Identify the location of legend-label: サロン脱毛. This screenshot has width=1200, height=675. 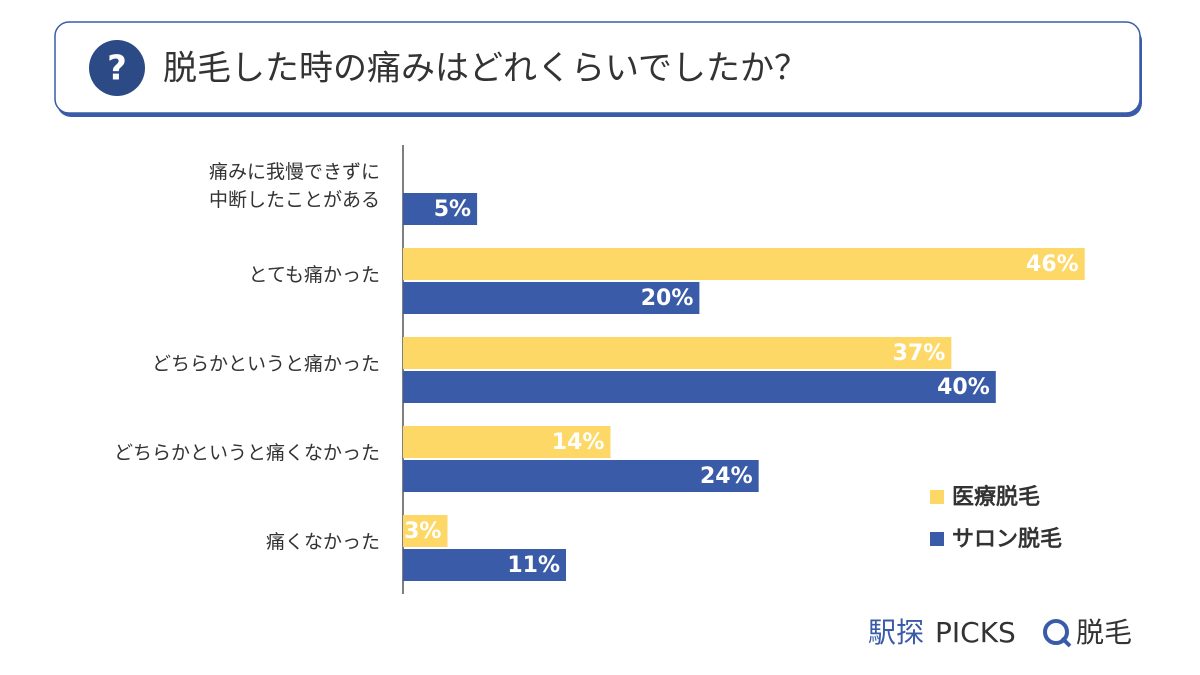
(1007, 539).